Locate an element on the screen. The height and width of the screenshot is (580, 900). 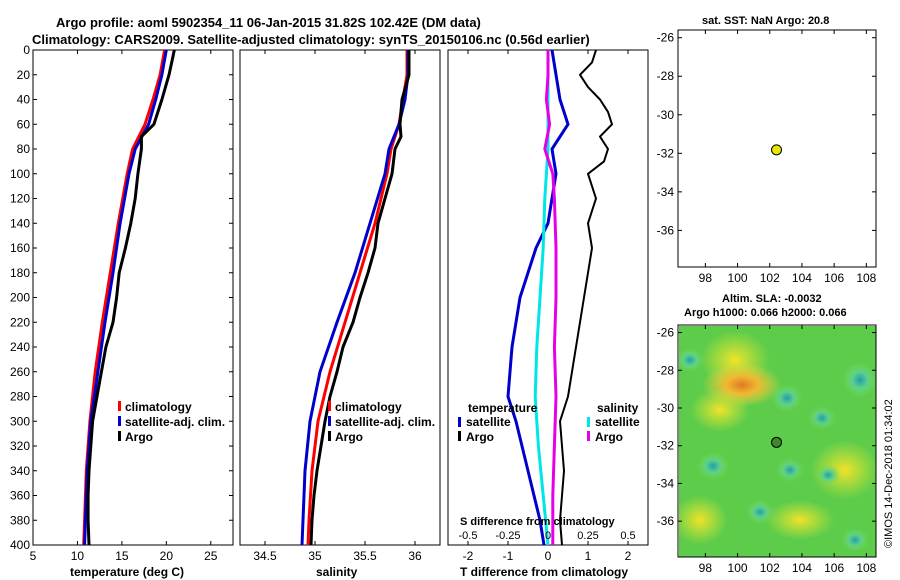
legend-t-argo: Argo is located at coordinates (480, 437).